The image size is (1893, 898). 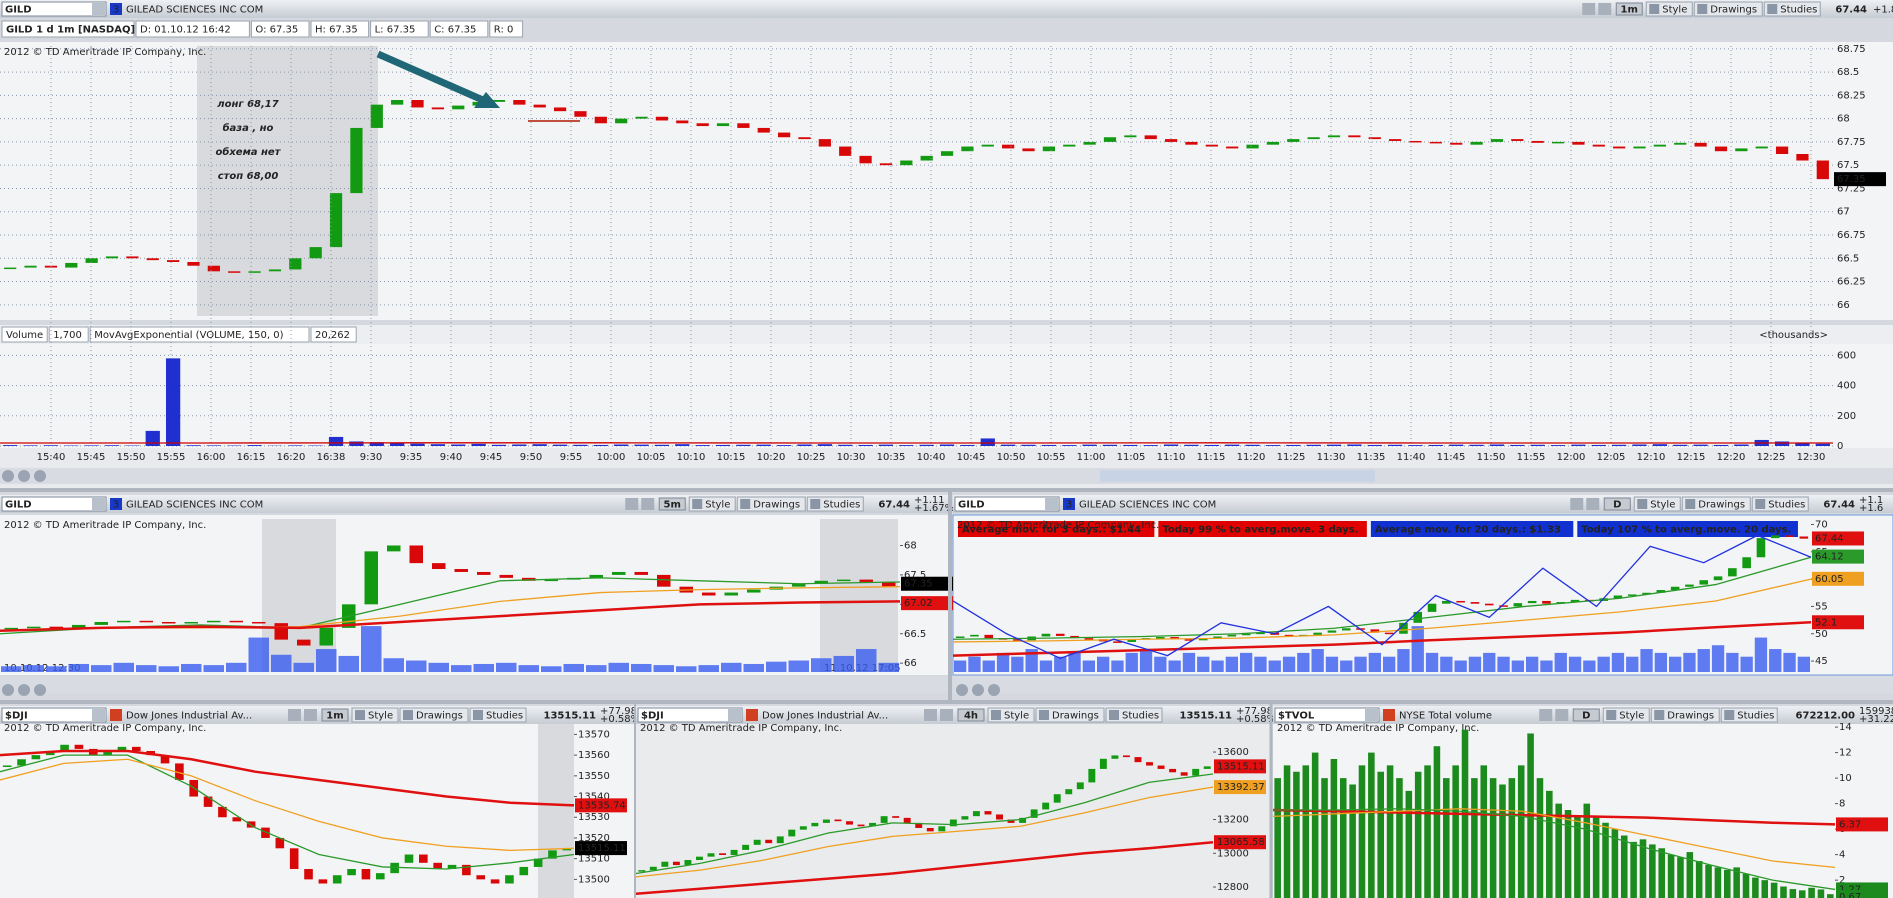 What do you see at coordinates (1611, 457) in the screenshot?
I see `x-tick-label: 12:05` at bounding box center [1611, 457].